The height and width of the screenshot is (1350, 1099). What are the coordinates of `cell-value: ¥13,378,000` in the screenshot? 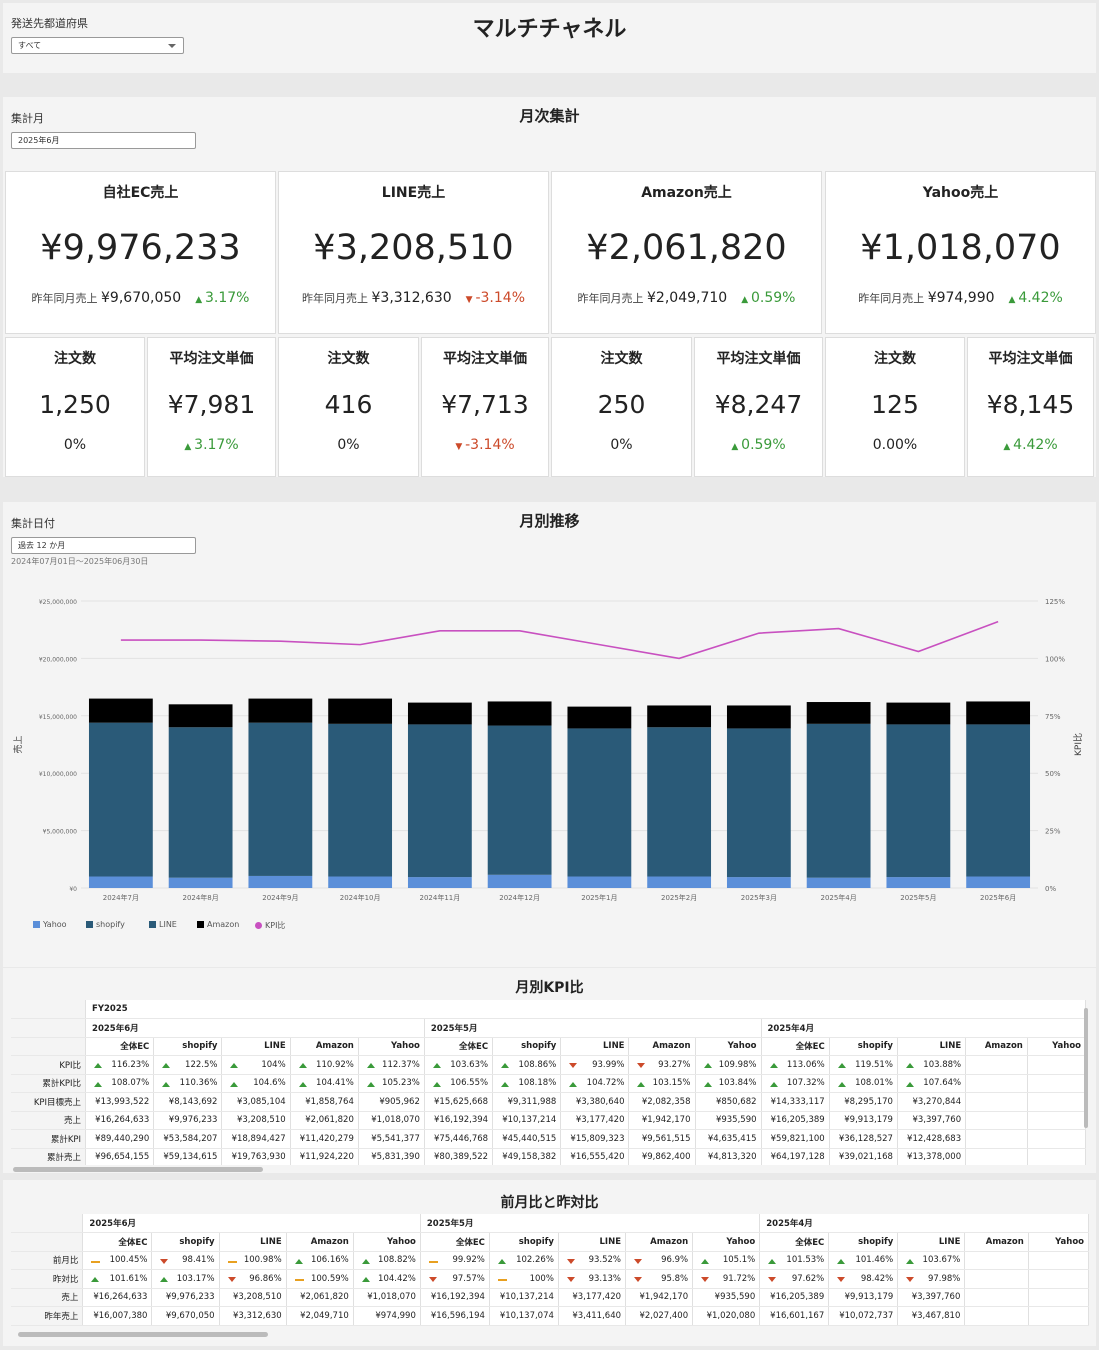 It's located at (934, 1157).